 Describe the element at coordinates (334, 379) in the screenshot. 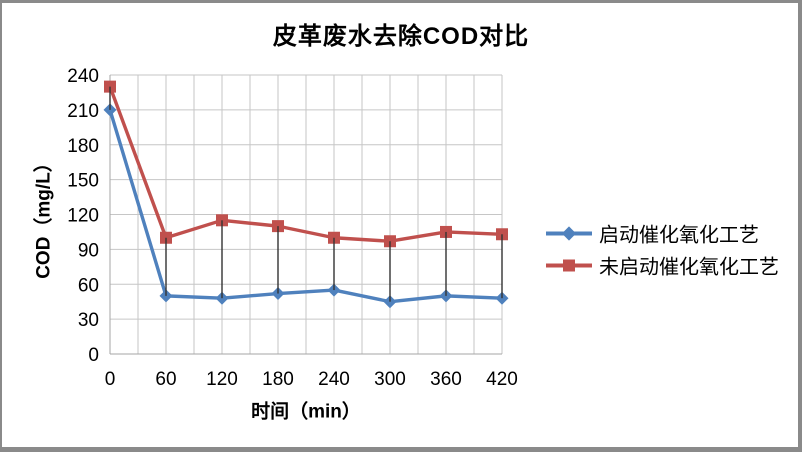

I see `x-tick-label: 240` at that location.